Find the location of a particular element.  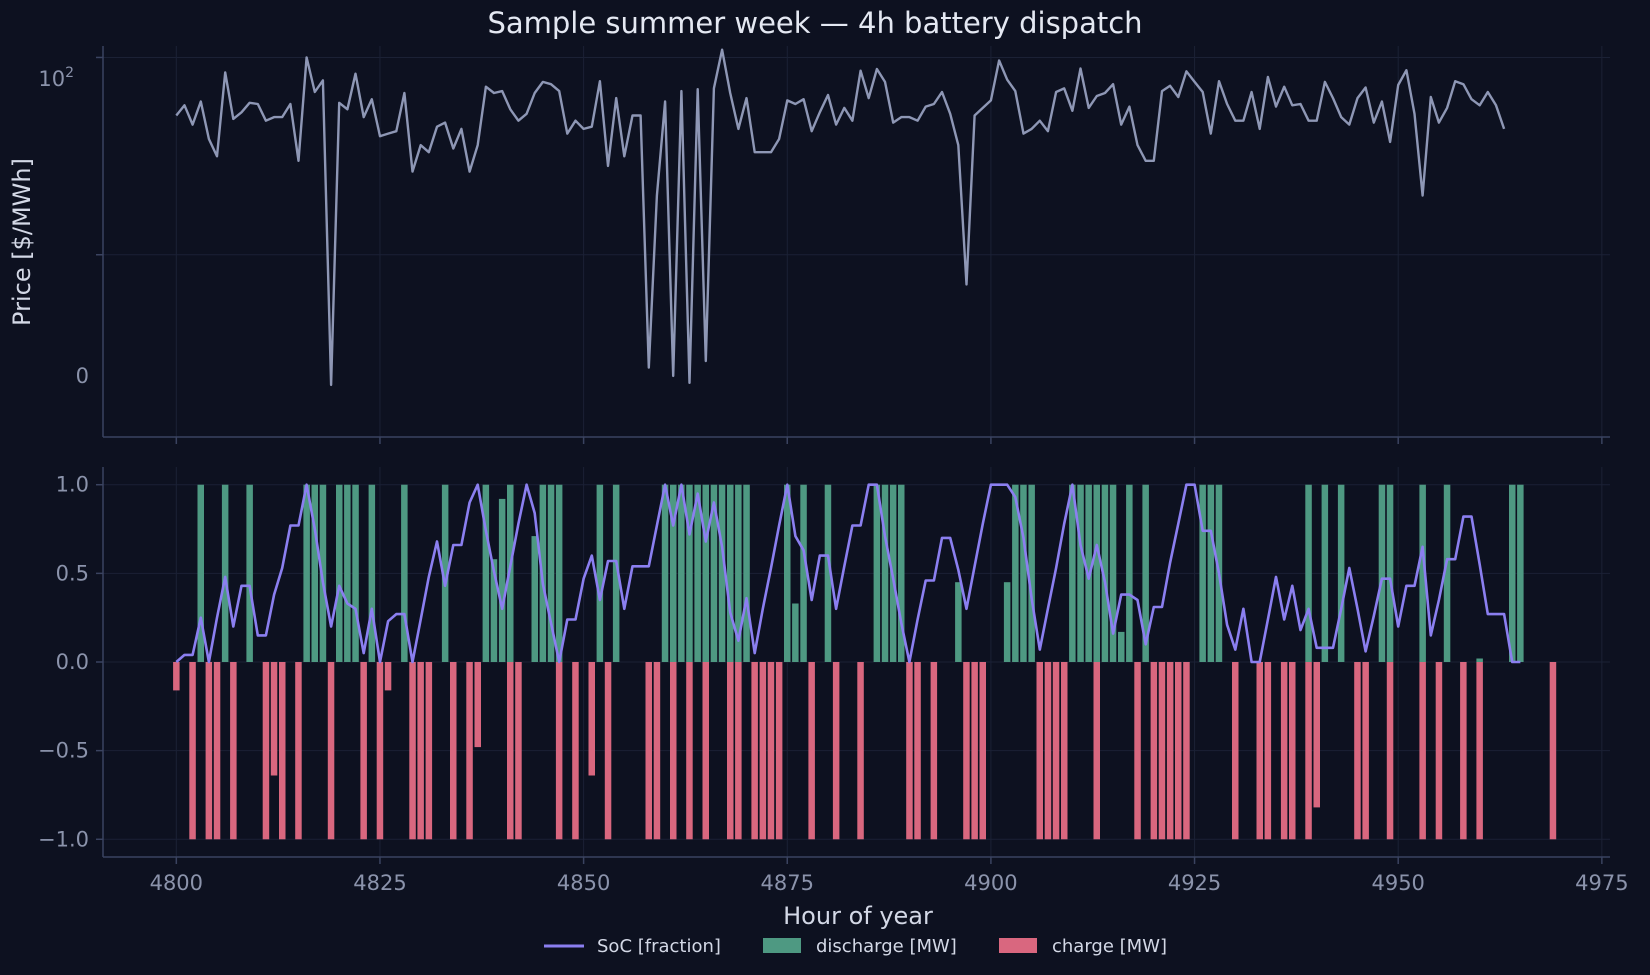

chart-title: Sample summer week — 4h battery dispatch is located at coordinates (814, 23).